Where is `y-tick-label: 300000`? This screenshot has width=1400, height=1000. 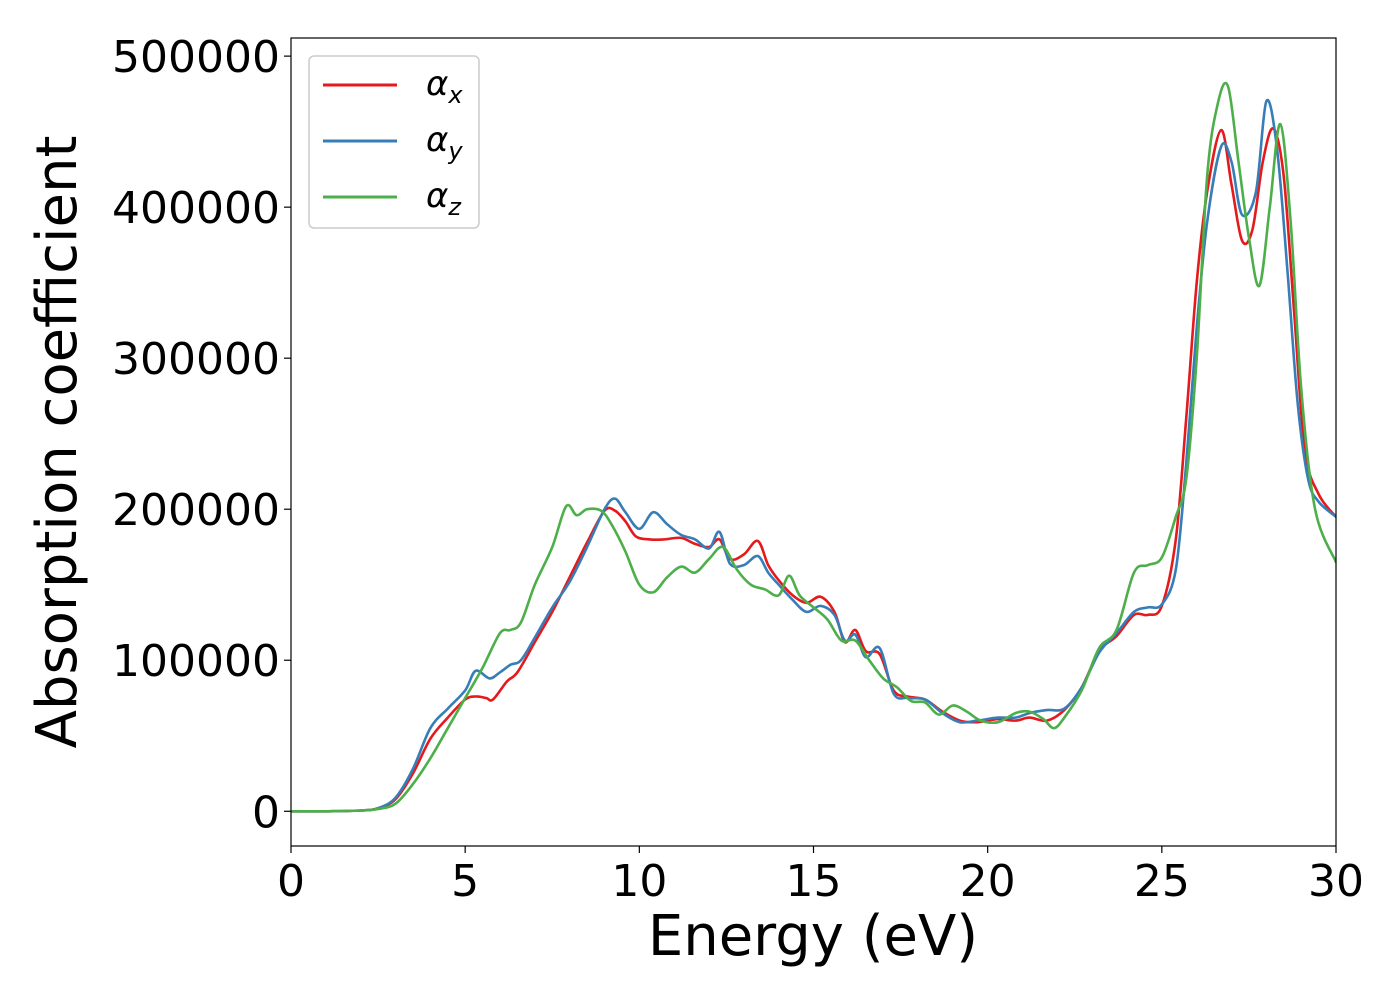
y-tick-label: 300000 is located at coordinates (196, 359).